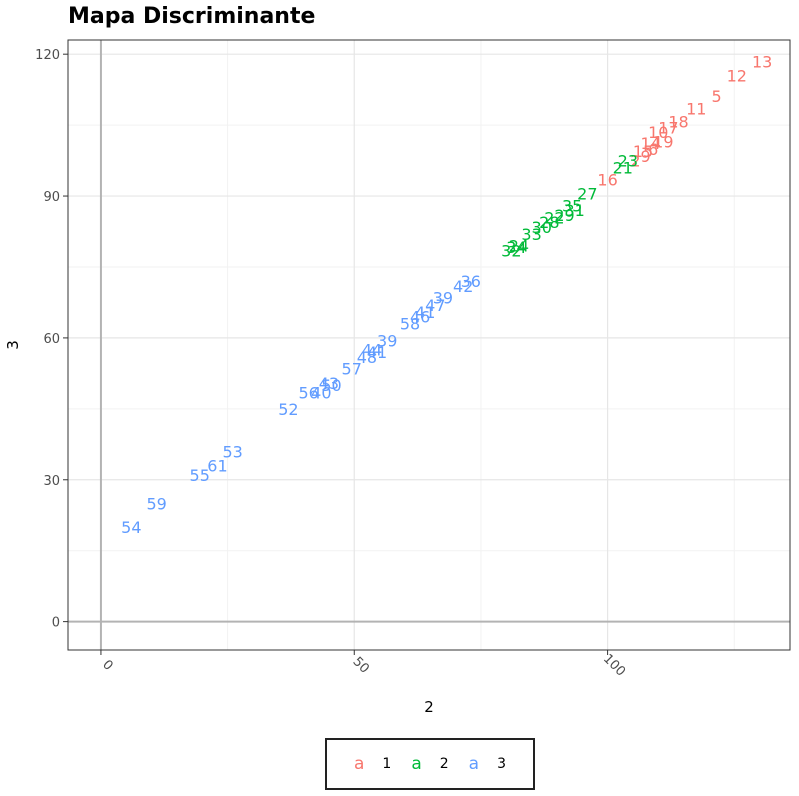 The height and width of the screenshot is (796, 799). Describe the element at coordinates (361, 665) in the screenshot. I see `x-tick-label: 50` at that location.